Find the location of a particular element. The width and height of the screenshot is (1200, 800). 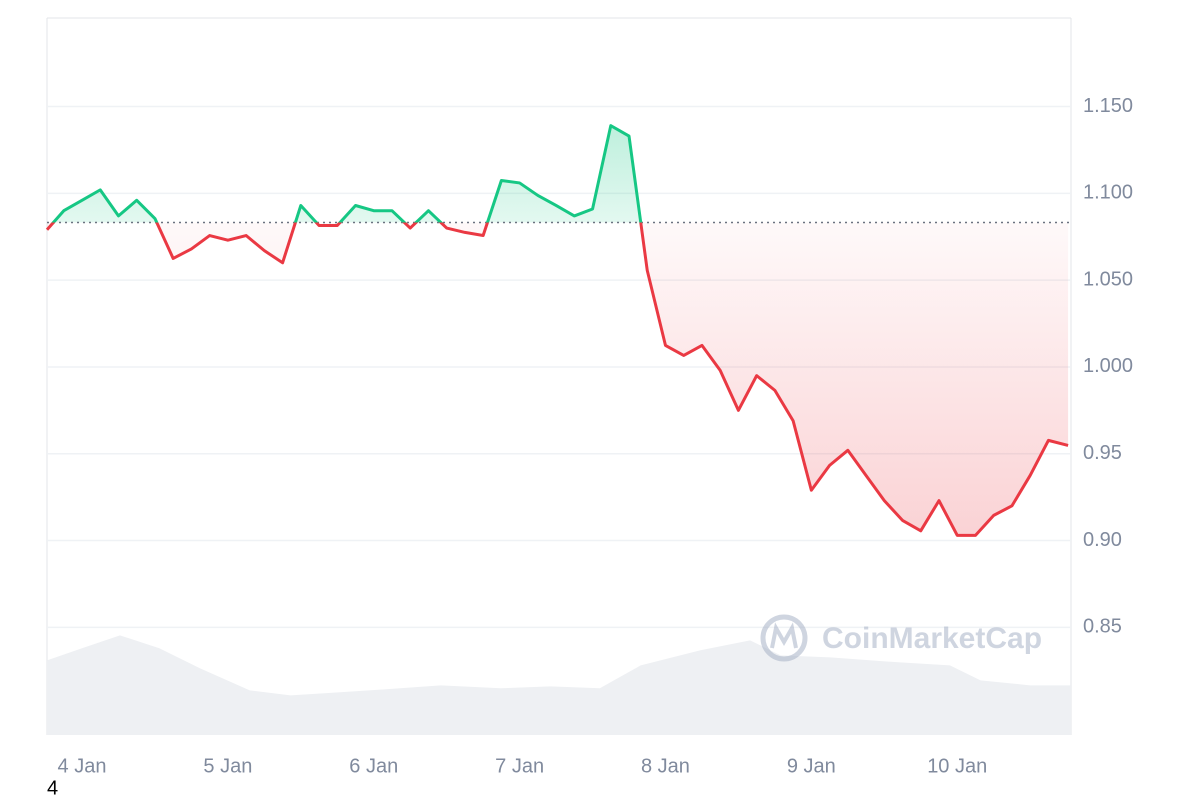

footer-text: 4 is located at coordinates (52, 788).